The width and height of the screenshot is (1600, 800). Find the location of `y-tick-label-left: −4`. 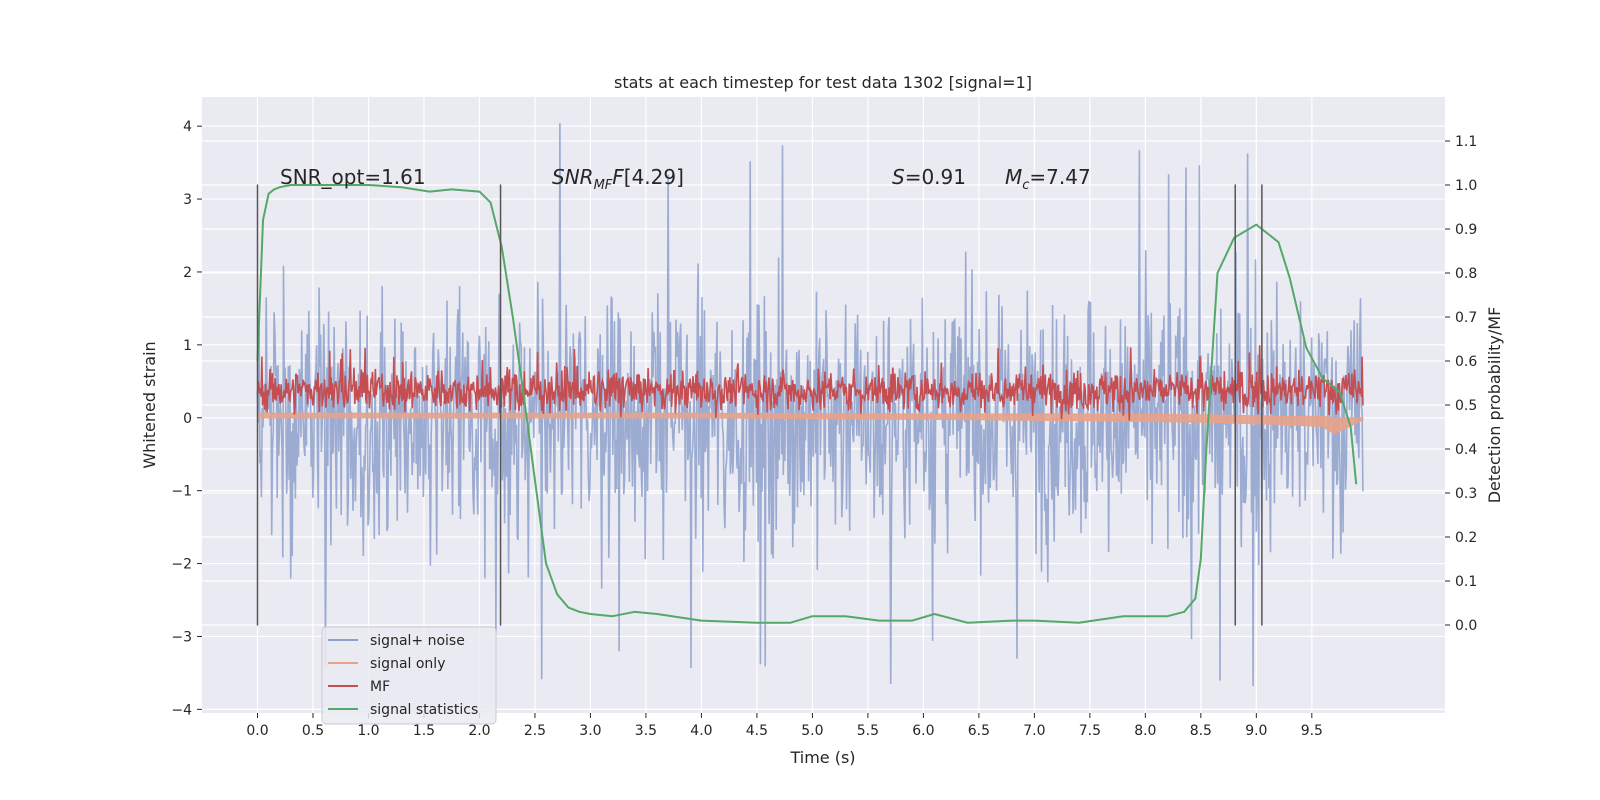

y-tick-label-left: −4 is located at coordinates (181, 710).